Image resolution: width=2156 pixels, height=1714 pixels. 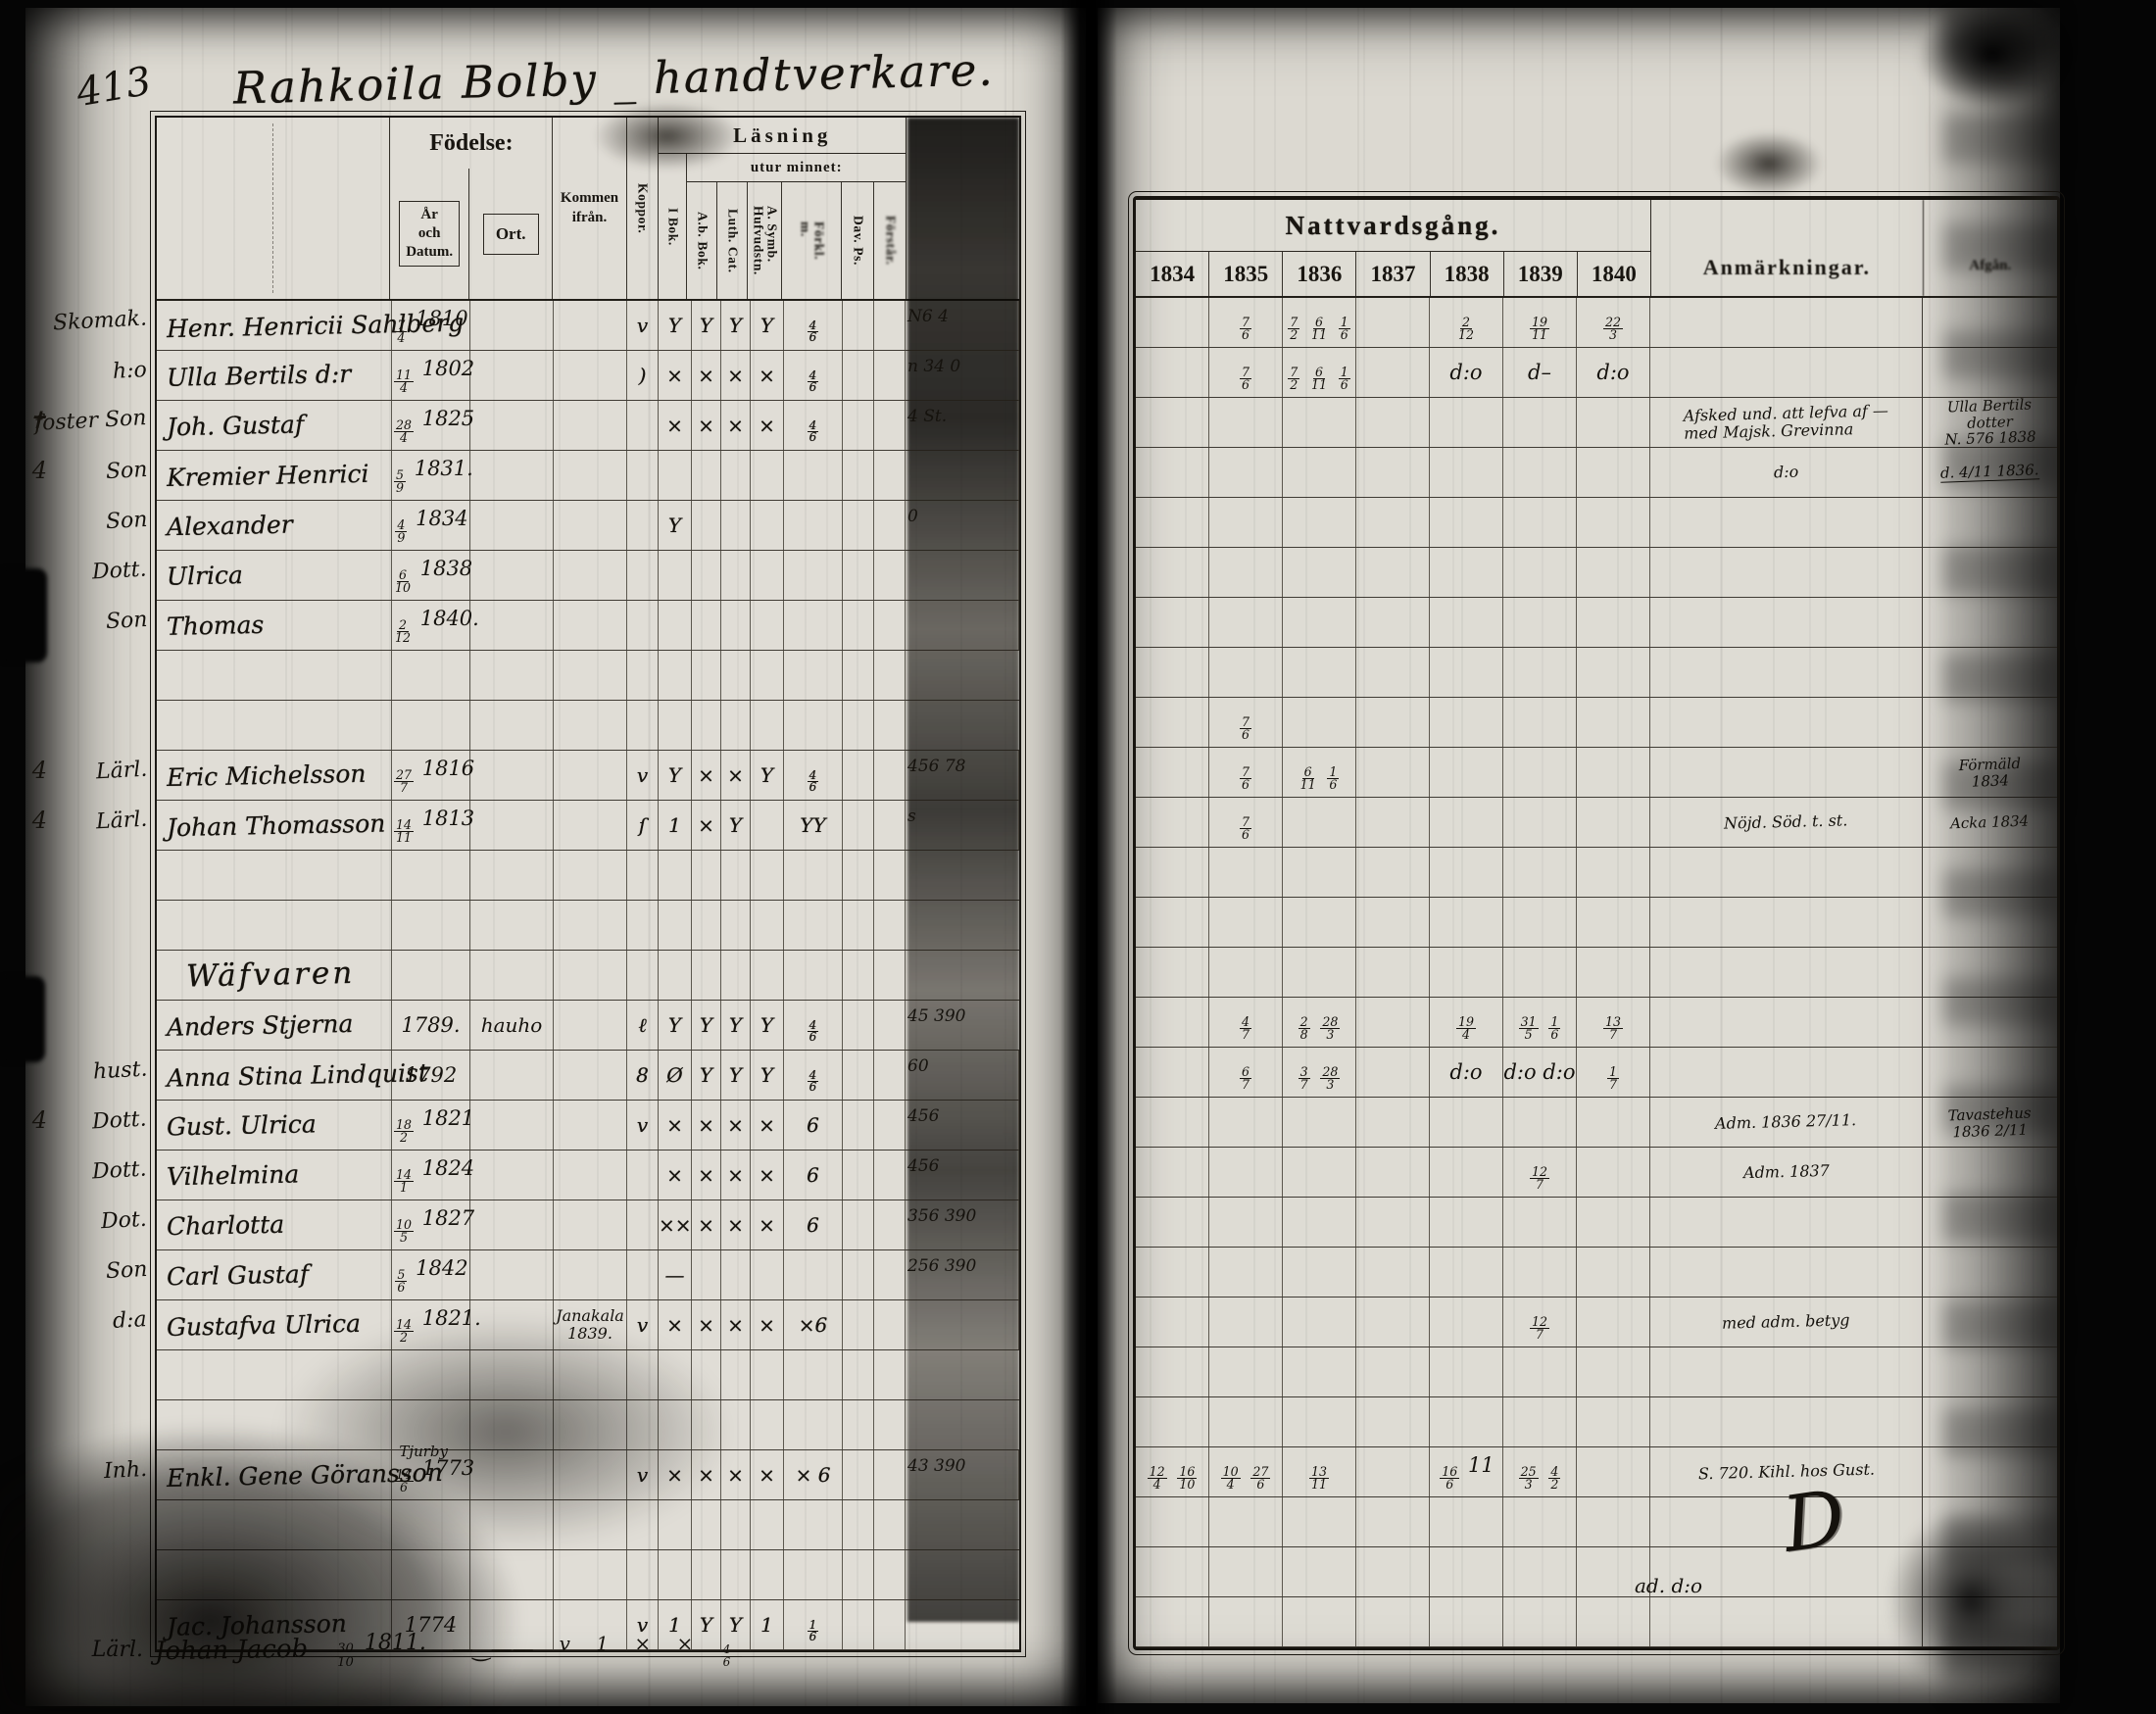 What do you see at coordinates (1613, 328) in the screenshot?
I see `fraction: 22 3` at bounding box center [1613, 328].